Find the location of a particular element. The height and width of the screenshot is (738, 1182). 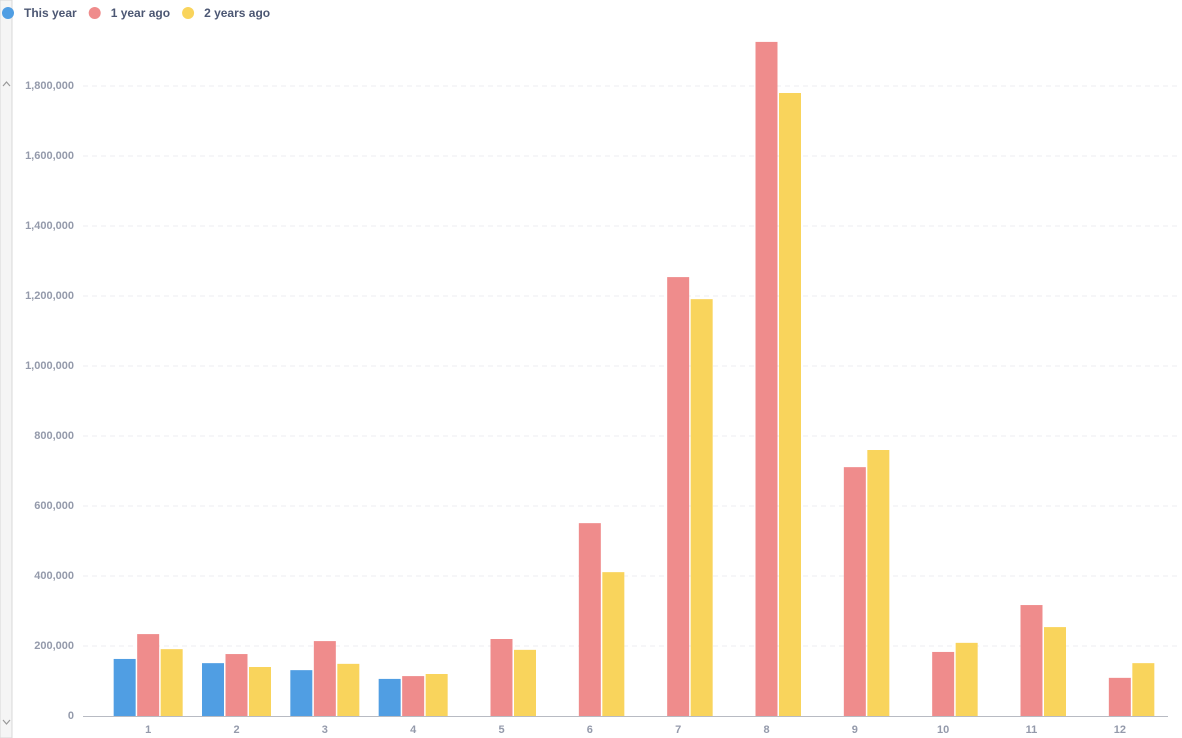

x-tick-label: 2 is located at coordinates (236, 730).